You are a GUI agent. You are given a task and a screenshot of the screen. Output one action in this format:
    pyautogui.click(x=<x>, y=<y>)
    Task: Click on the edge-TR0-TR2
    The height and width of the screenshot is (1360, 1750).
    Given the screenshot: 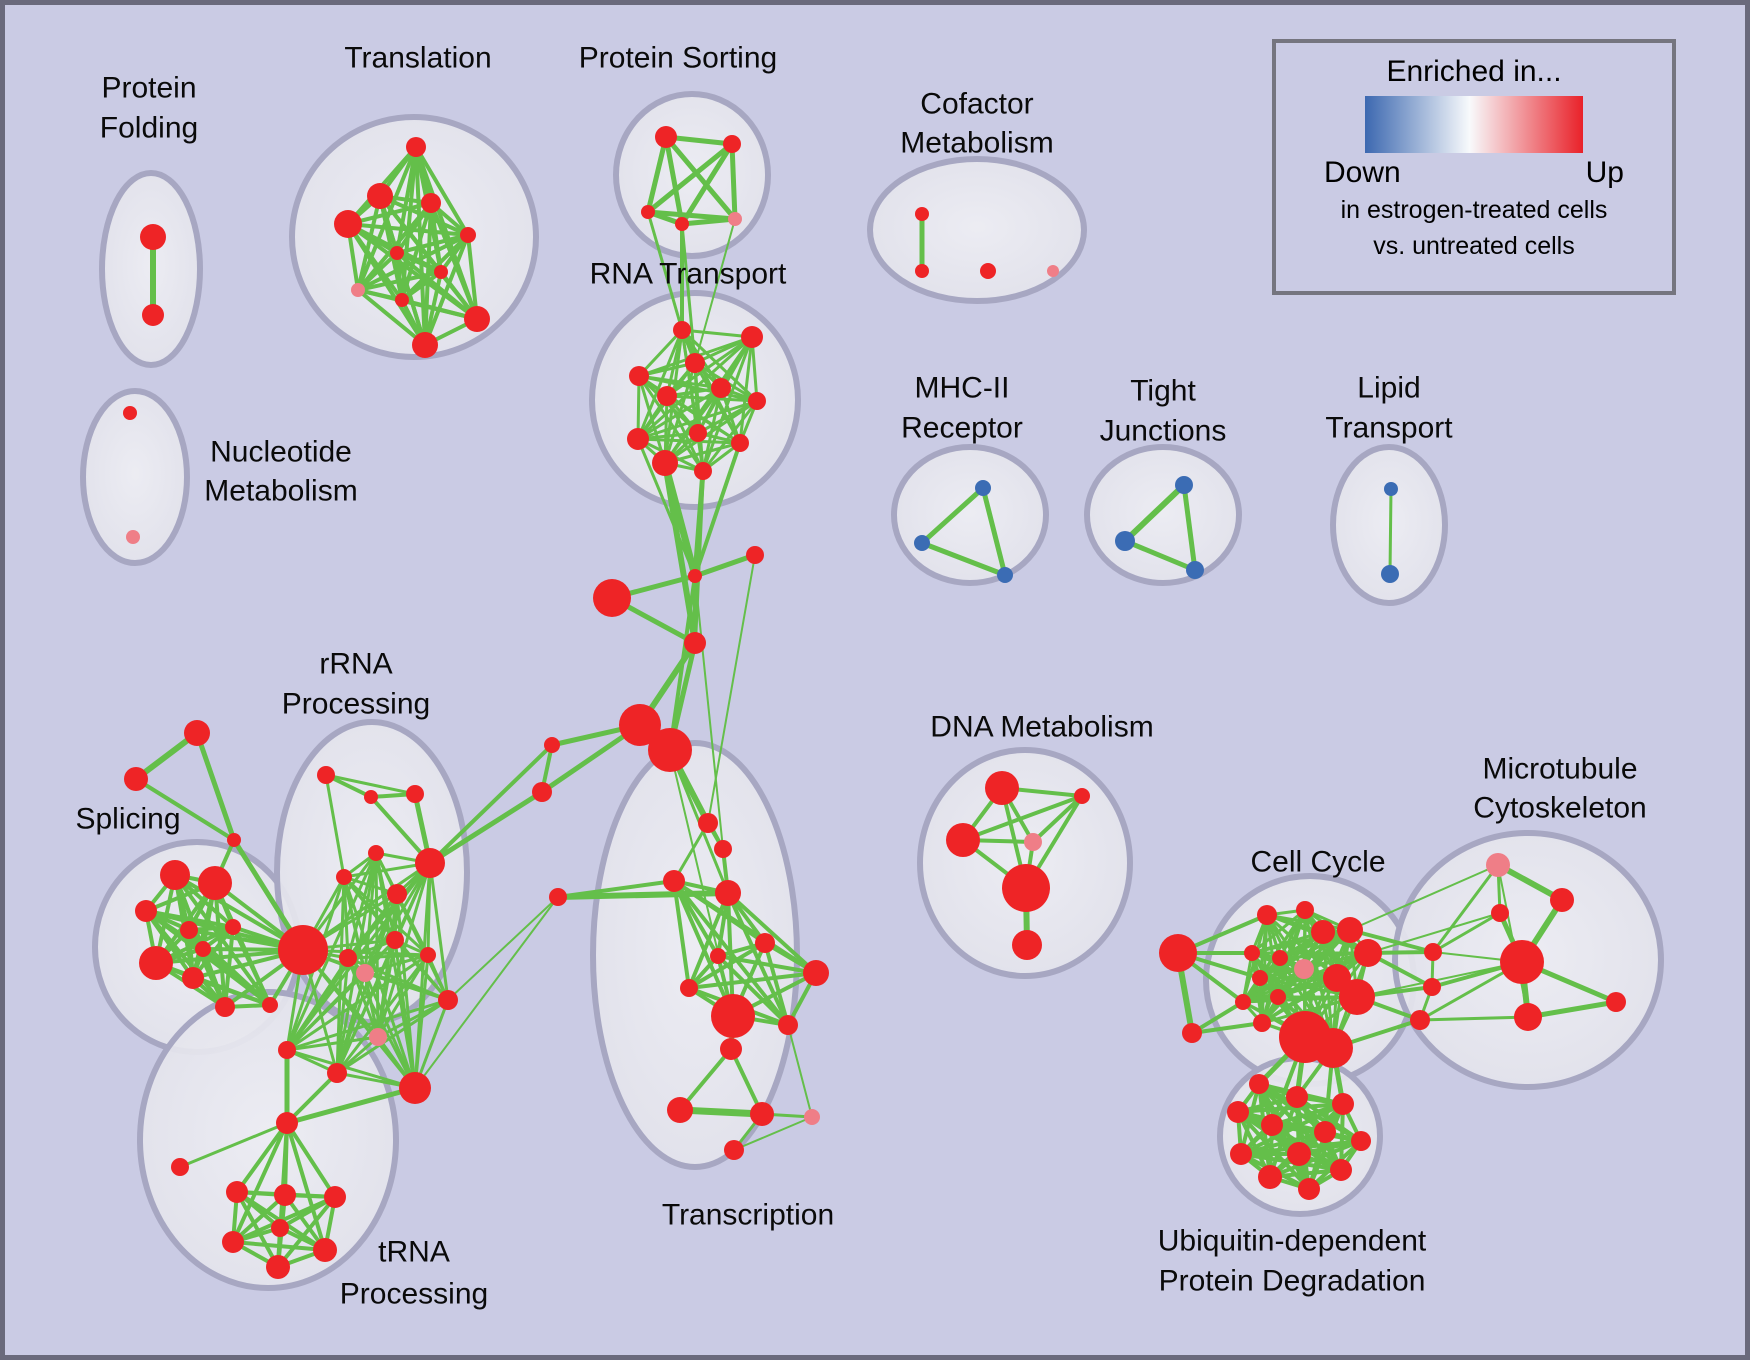 What is the action you would take?
    pyautogui.click(x=691, y=852)
    